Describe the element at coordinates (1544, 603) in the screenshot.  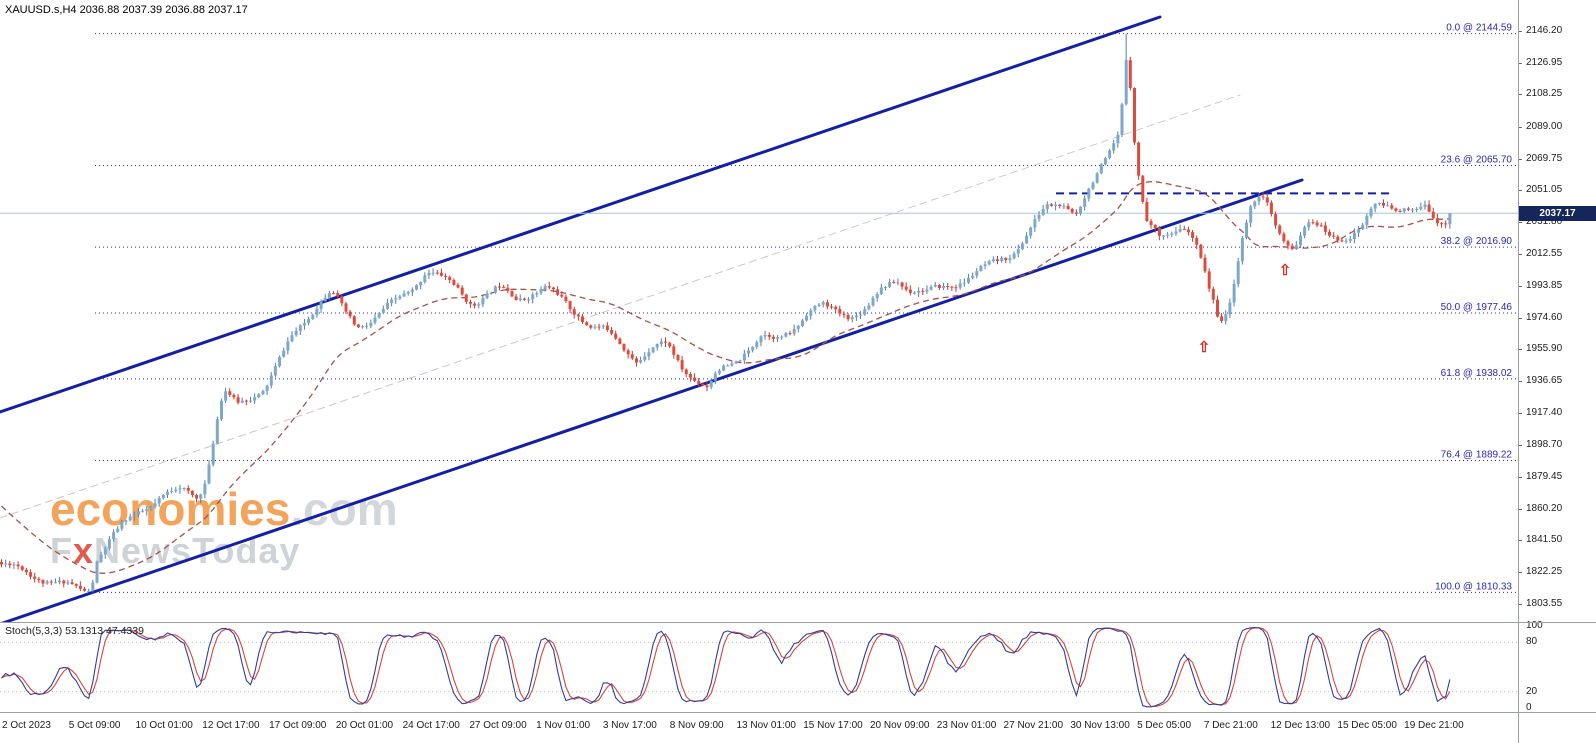
I see `price-tick: 1803.55` at that location.